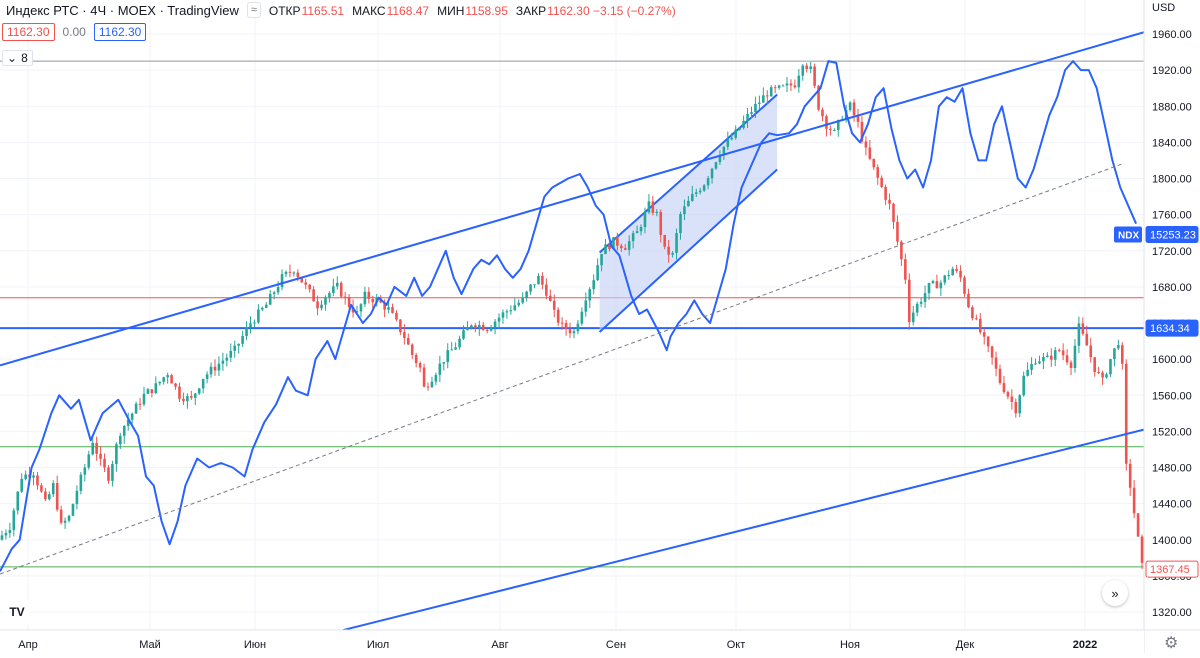 The height and width of the screenshot is (658, 1200). Describe the element at coordinates (120, 32) in the screenshot. I see `buy-button: 1162.30` at that location.